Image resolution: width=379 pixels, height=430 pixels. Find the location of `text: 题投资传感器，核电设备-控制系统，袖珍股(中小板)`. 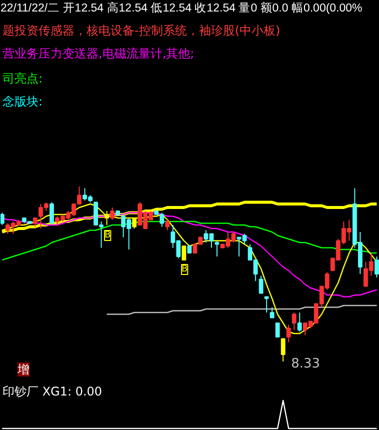

text: 题投资传感器，核电设备-控制系统，袖珍股(中小板) is located at coordinates (141, 31).